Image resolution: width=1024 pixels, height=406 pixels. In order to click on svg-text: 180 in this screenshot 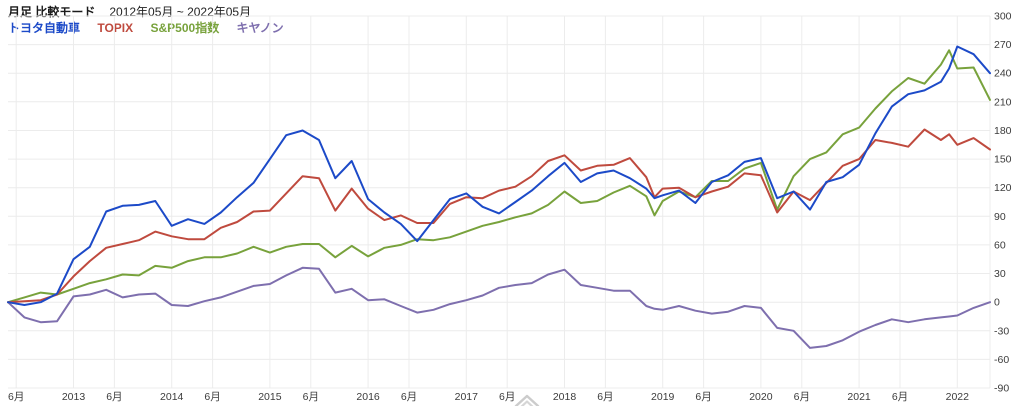, I will do `click(1003, 131)`.